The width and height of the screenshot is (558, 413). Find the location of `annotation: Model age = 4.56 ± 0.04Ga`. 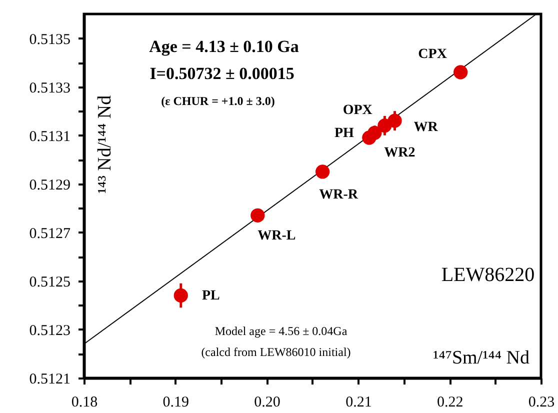

annotation: Model age = 4.56 ± 0.04Ga is located at coordinates (281, 331).